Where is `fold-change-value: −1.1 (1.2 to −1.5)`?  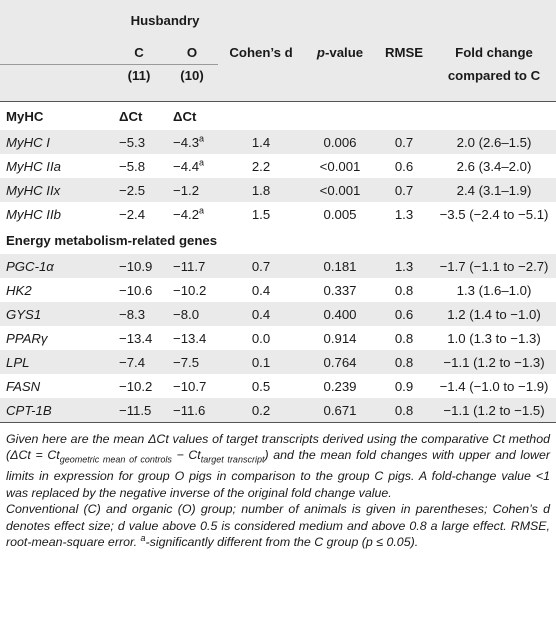 fold-change-value: −1.1 (1.2 to −1.5) is located at coordinates (494, 410).